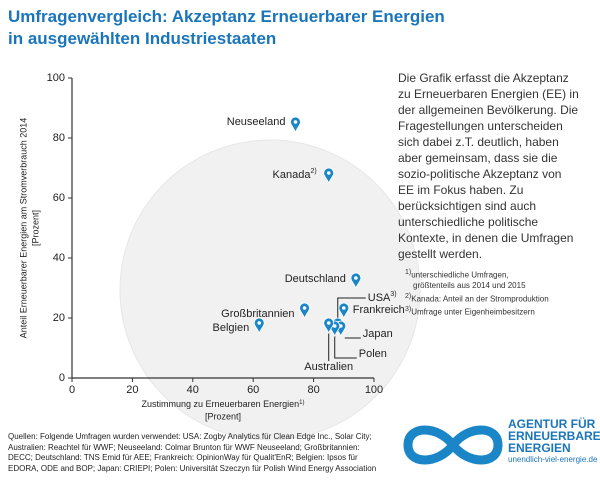  Describe the element at coordinates (59, 198) in the screenshot. I see `y-tick-label: 60` at that location.